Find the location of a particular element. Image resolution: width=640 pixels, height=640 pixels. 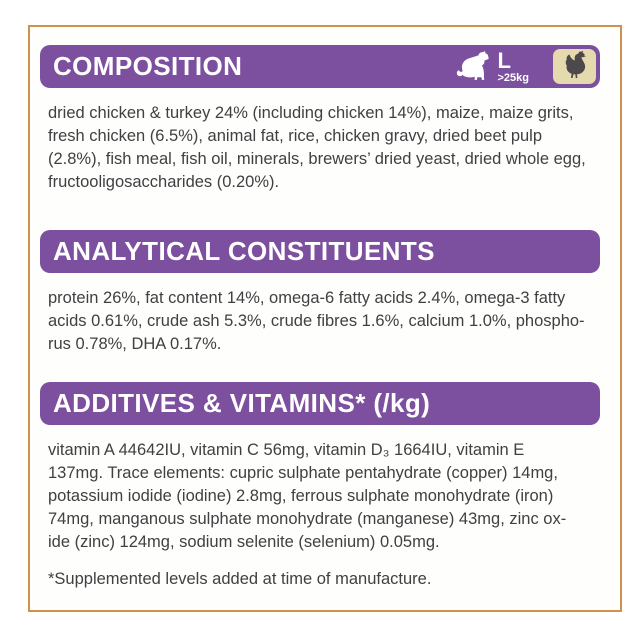

chicken-icon is located at coordinates (574, 66).